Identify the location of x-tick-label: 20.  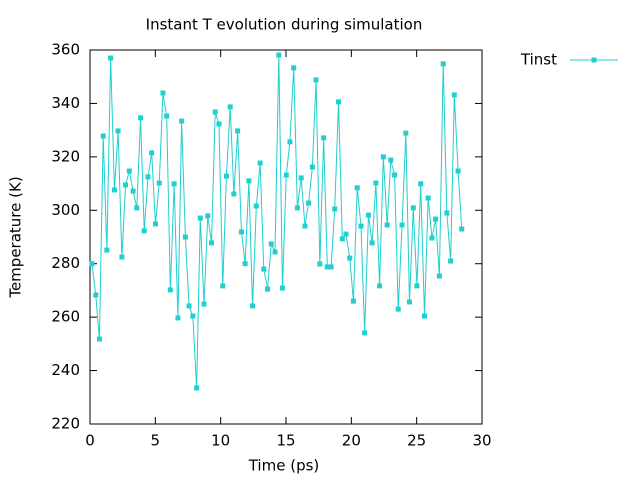
(351, 441).